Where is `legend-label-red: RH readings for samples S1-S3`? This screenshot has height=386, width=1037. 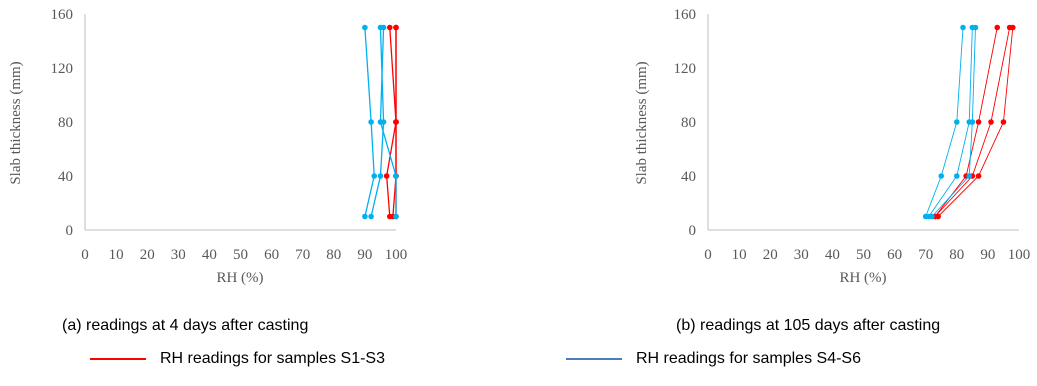 legend-label-red: RH readings for samples S1-S3 is located at coordinates (272, 358).